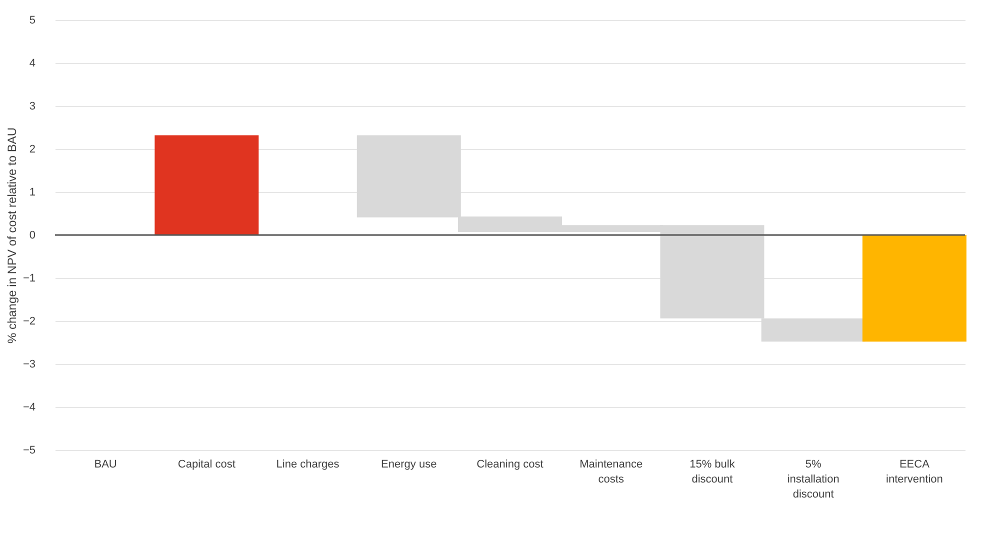 This screenshot has height=543, width=988. Describe the element at coordinates (32, 20) in the screenshot. I see `y-tick-label: 5` at that location.